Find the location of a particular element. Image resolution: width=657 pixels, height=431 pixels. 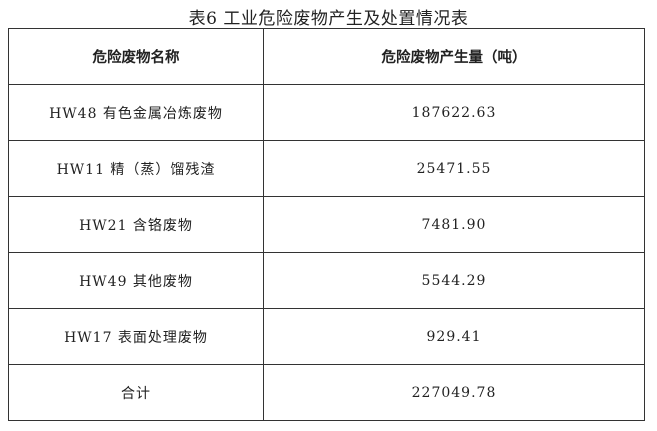

header-amount: 危险废物产生量（吨） is located at coordinates (454, 56).